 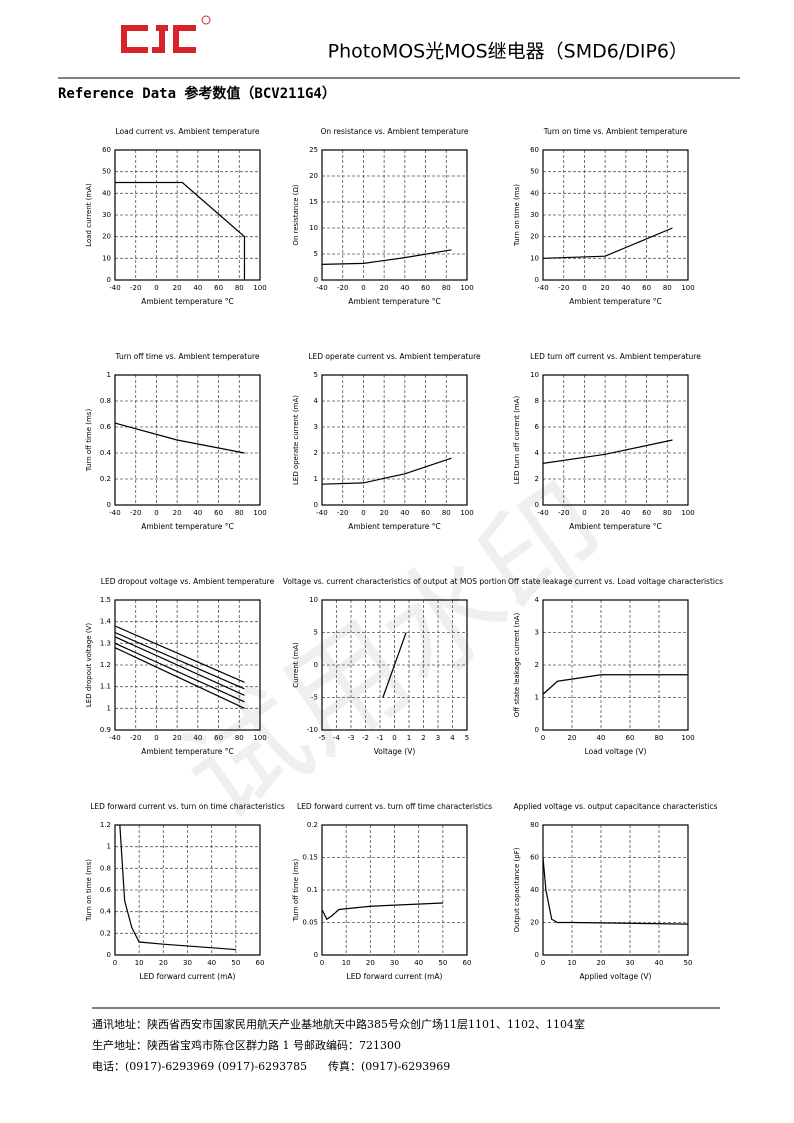 I want to click on x-axis-label: Ambient temperature °C, so click(x=615, y=526).